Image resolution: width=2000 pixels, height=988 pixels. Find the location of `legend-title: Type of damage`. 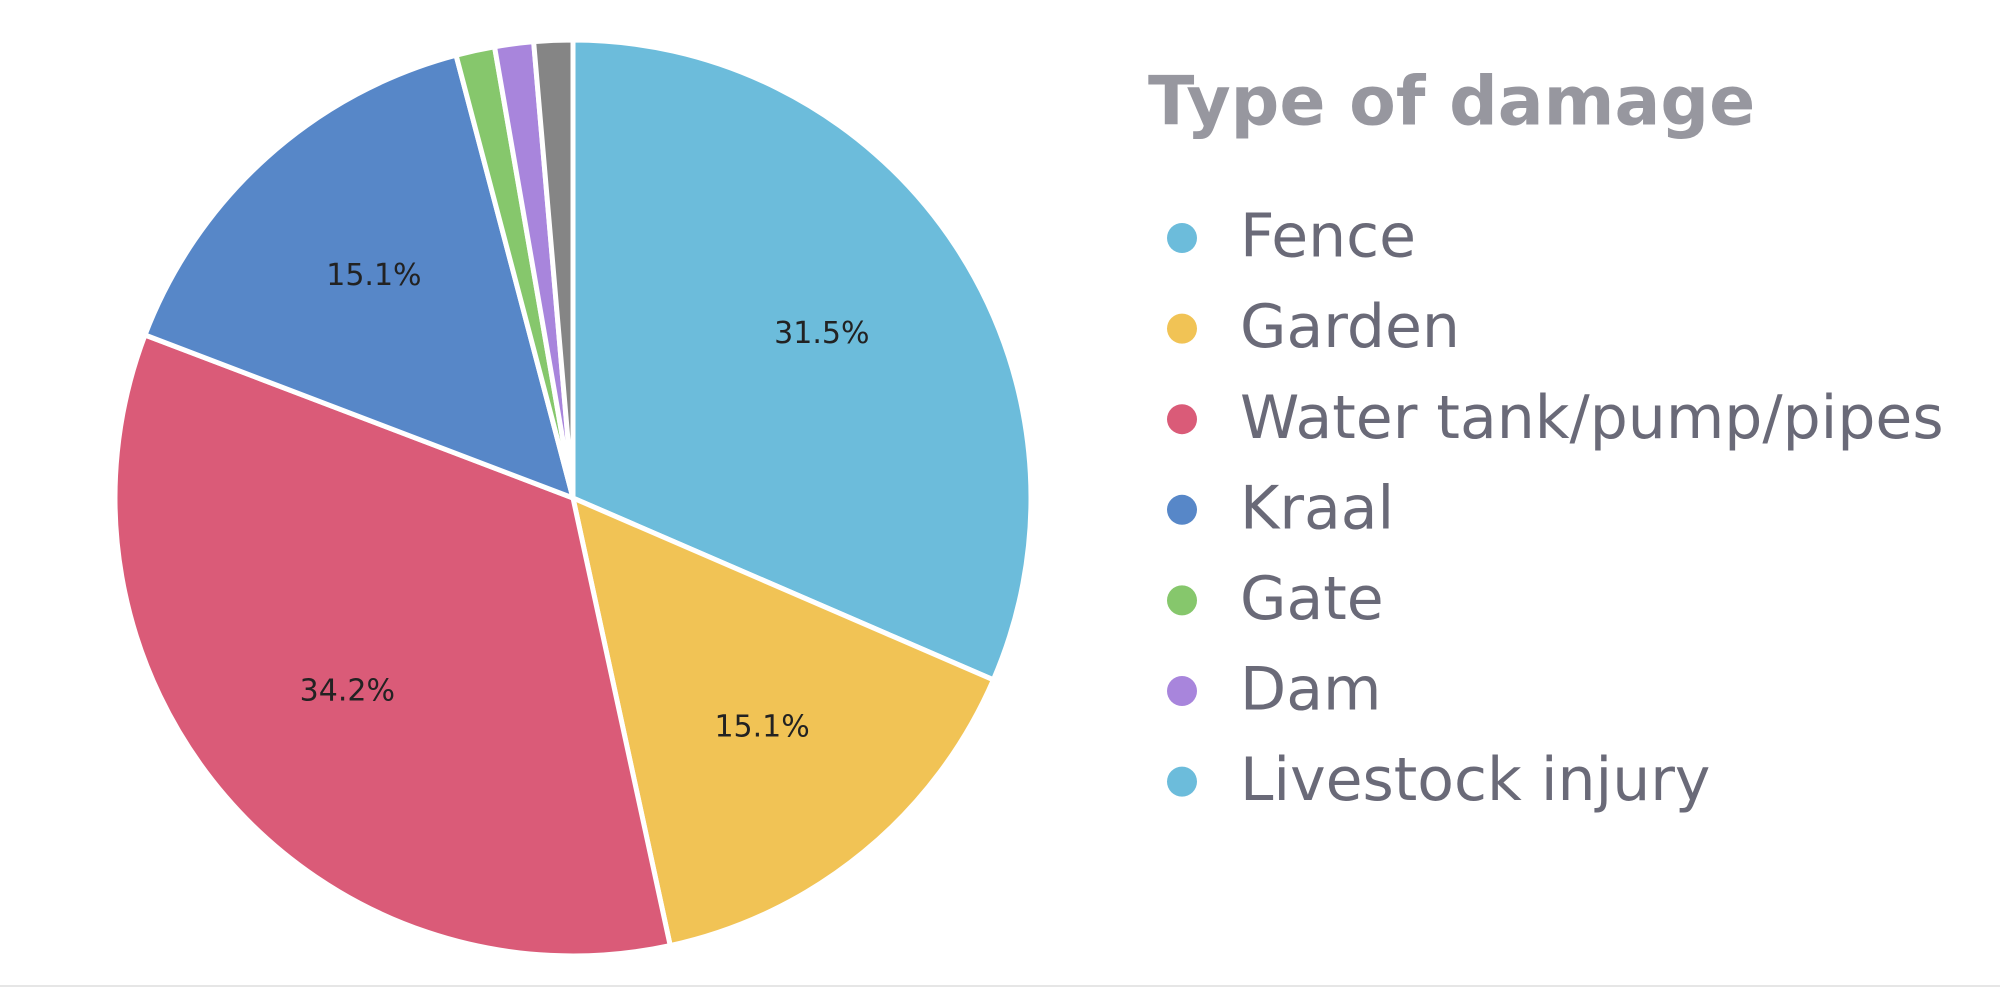

legend-title: Type of damage is located at coordinates (1451, 102).